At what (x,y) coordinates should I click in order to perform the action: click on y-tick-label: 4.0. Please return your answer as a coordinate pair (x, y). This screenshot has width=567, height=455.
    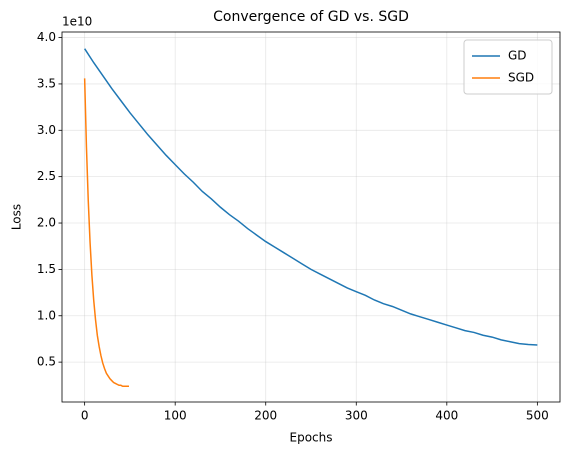
    Looking at the image, I should click on (46, 37).